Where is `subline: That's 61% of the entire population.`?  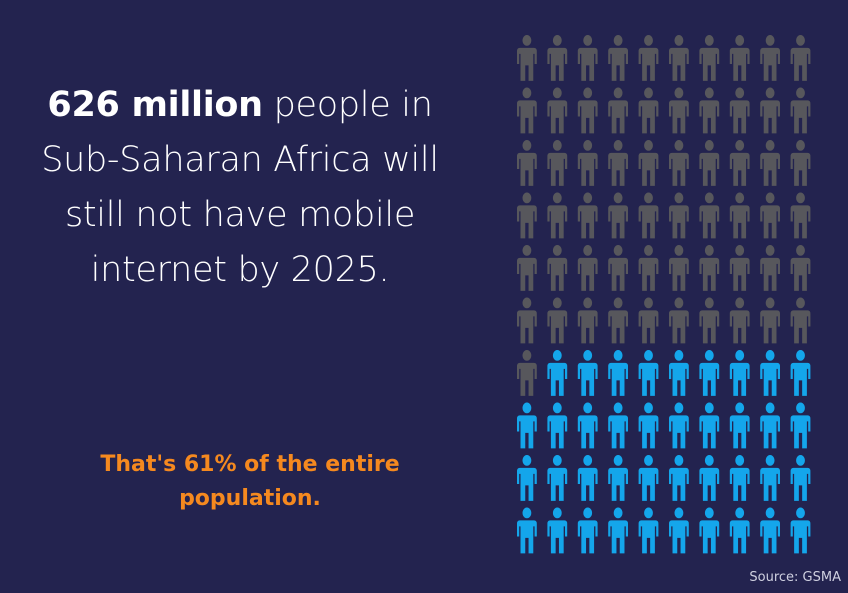
subline: That's 61% of the entire population. is located at coordinates (250, 481).